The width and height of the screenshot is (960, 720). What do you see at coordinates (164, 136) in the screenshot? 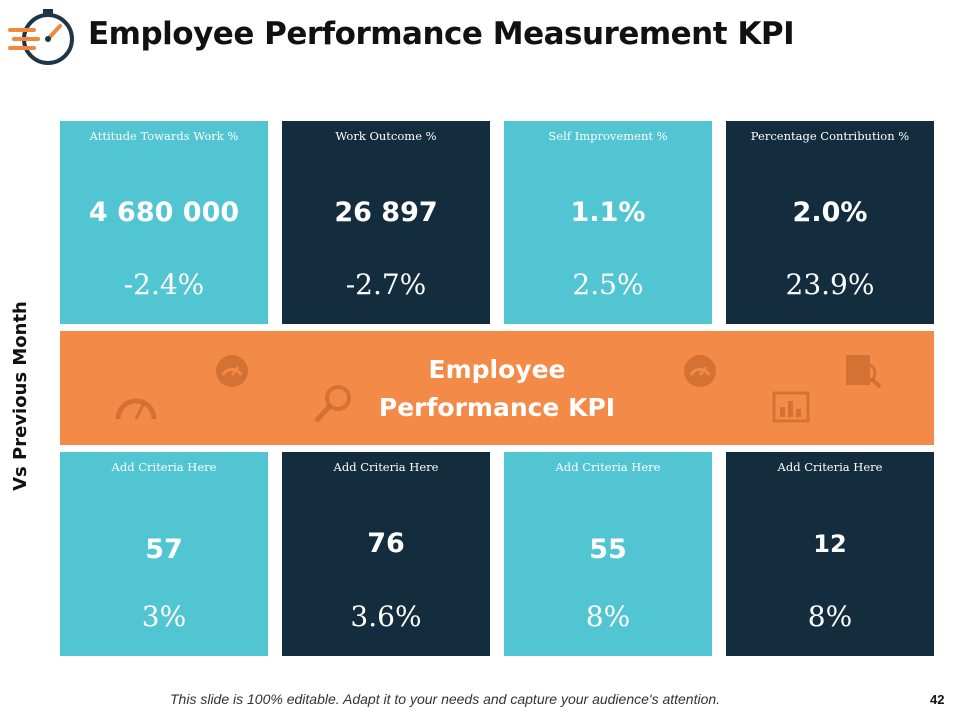
I see `kpi-card-label: Attitude Towards Work %` at bounding box center [164, 136].